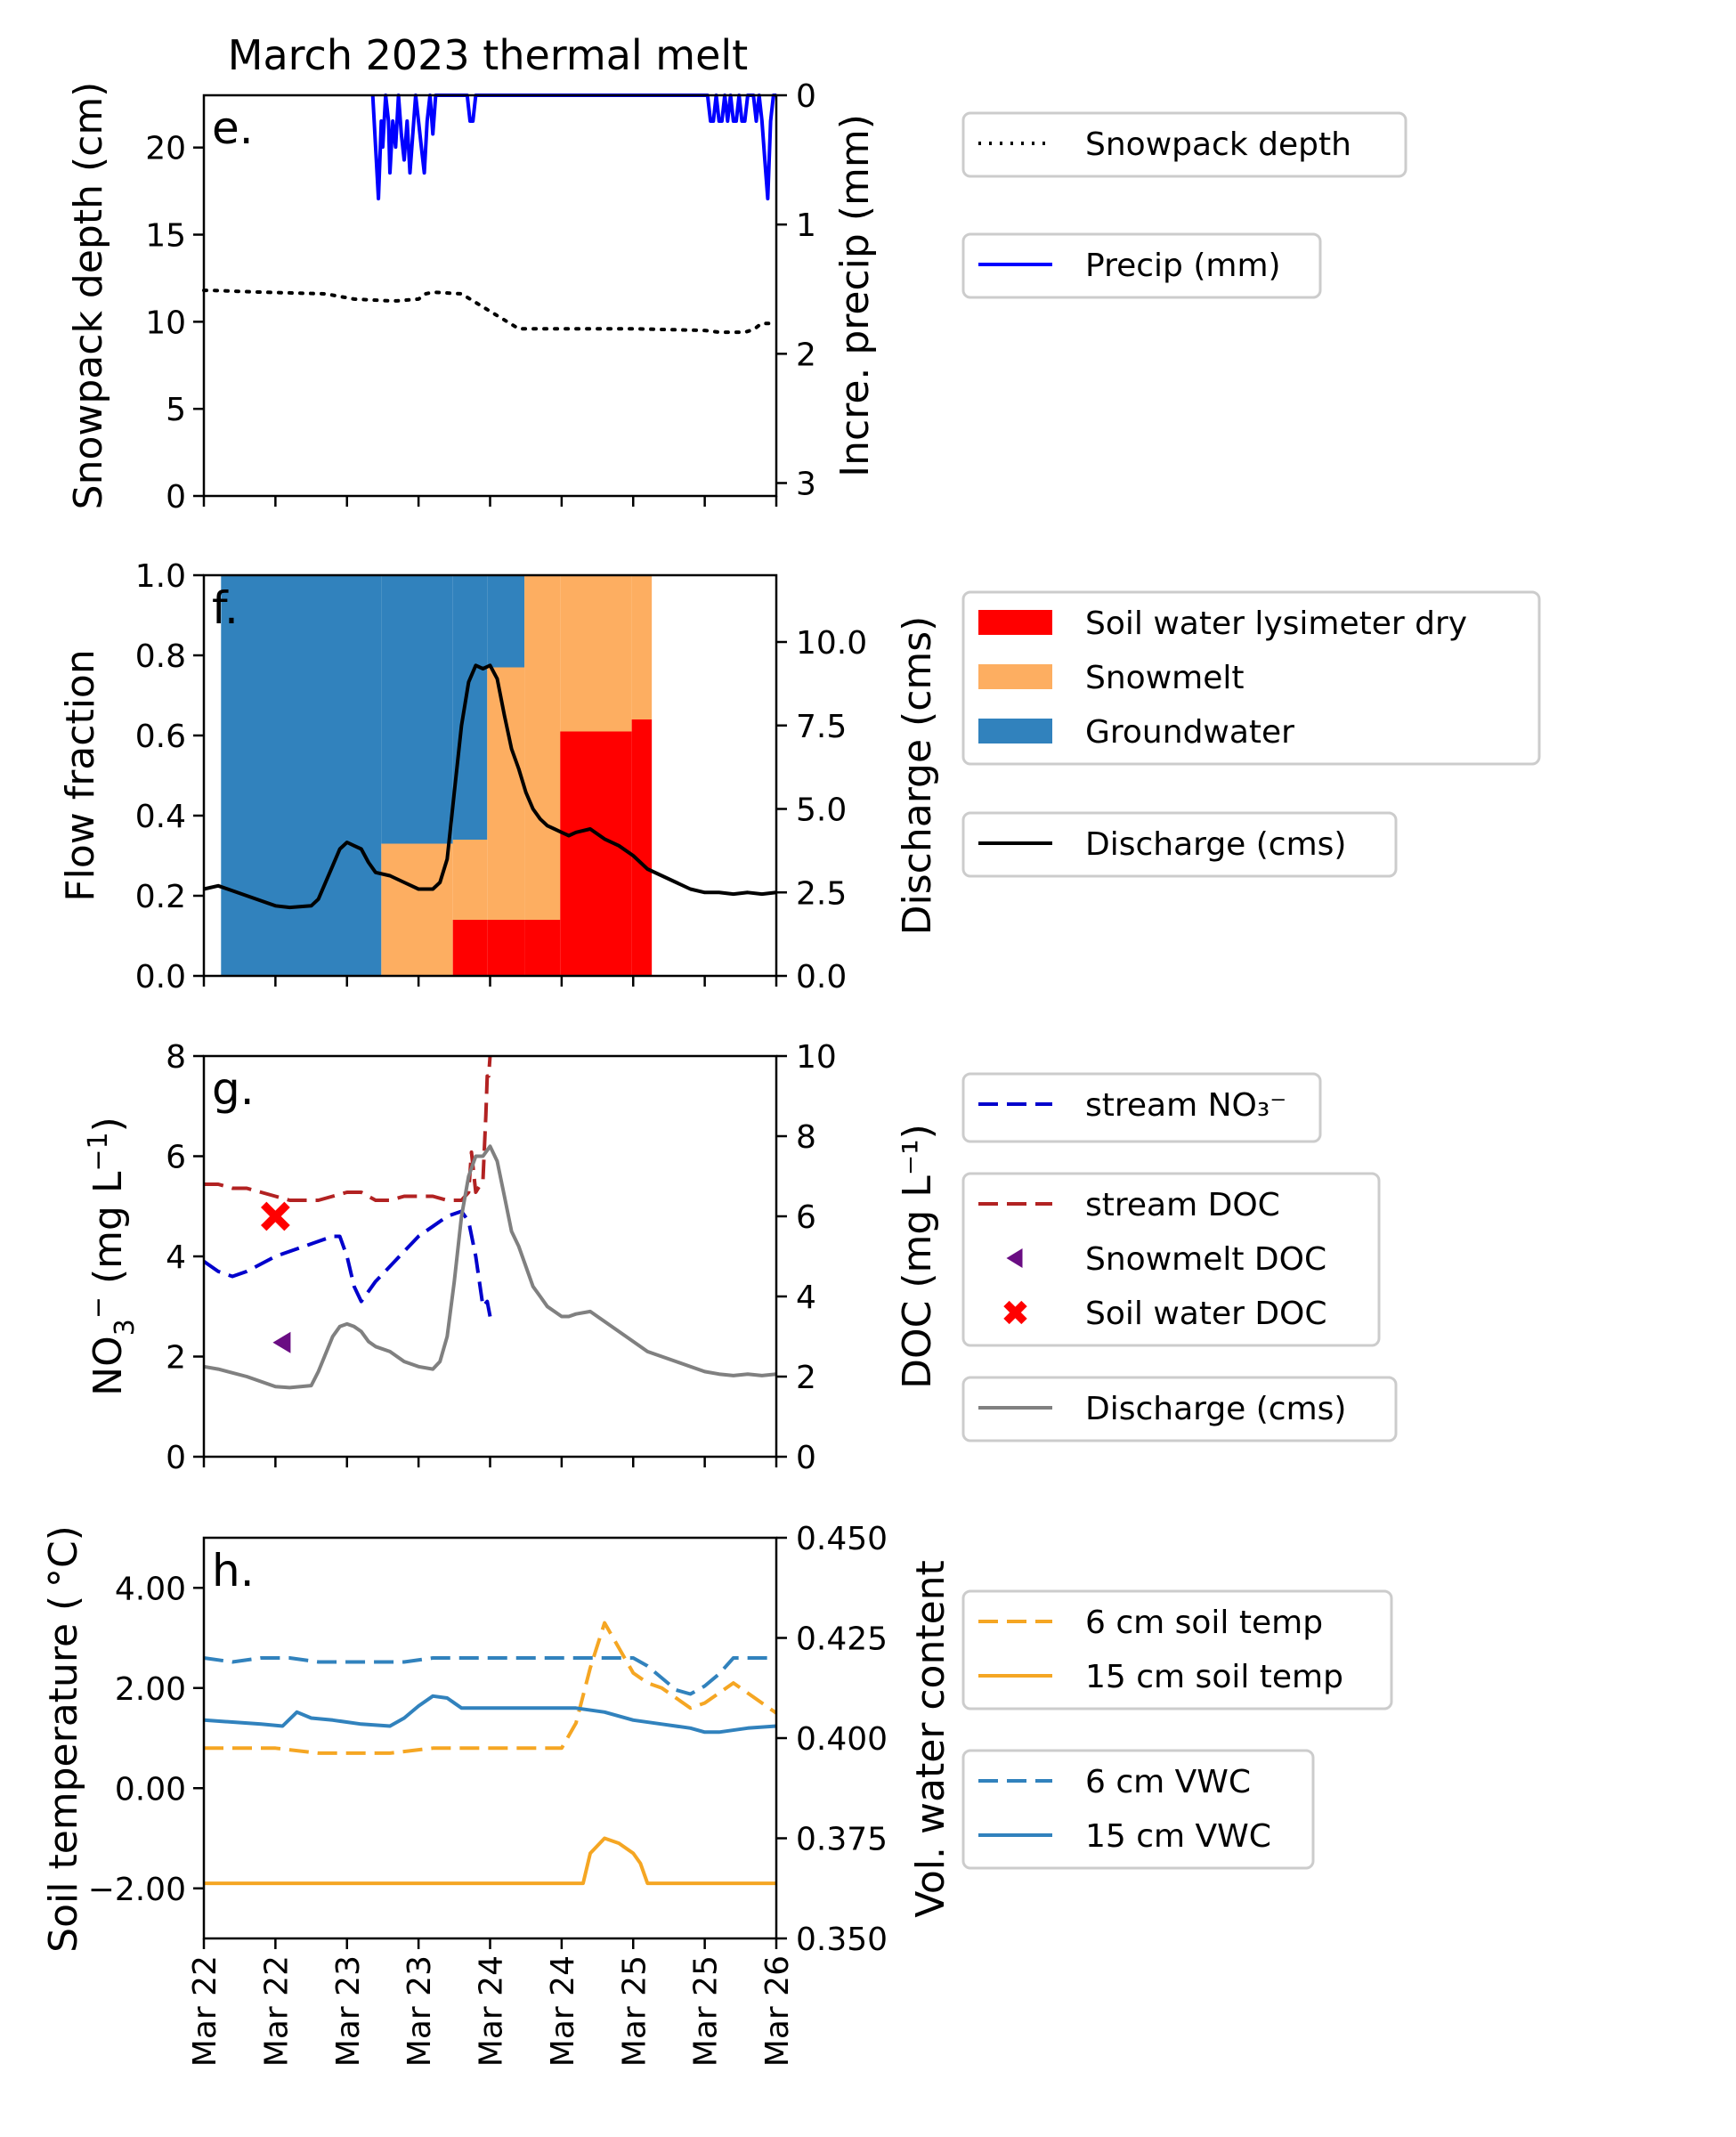 The width and height of the screenshot is (1736, 2137). Describe the element at coordinates (1276, 623) in the screenshot. I see `legend-label: Soil water lysimeter dry` at that location.